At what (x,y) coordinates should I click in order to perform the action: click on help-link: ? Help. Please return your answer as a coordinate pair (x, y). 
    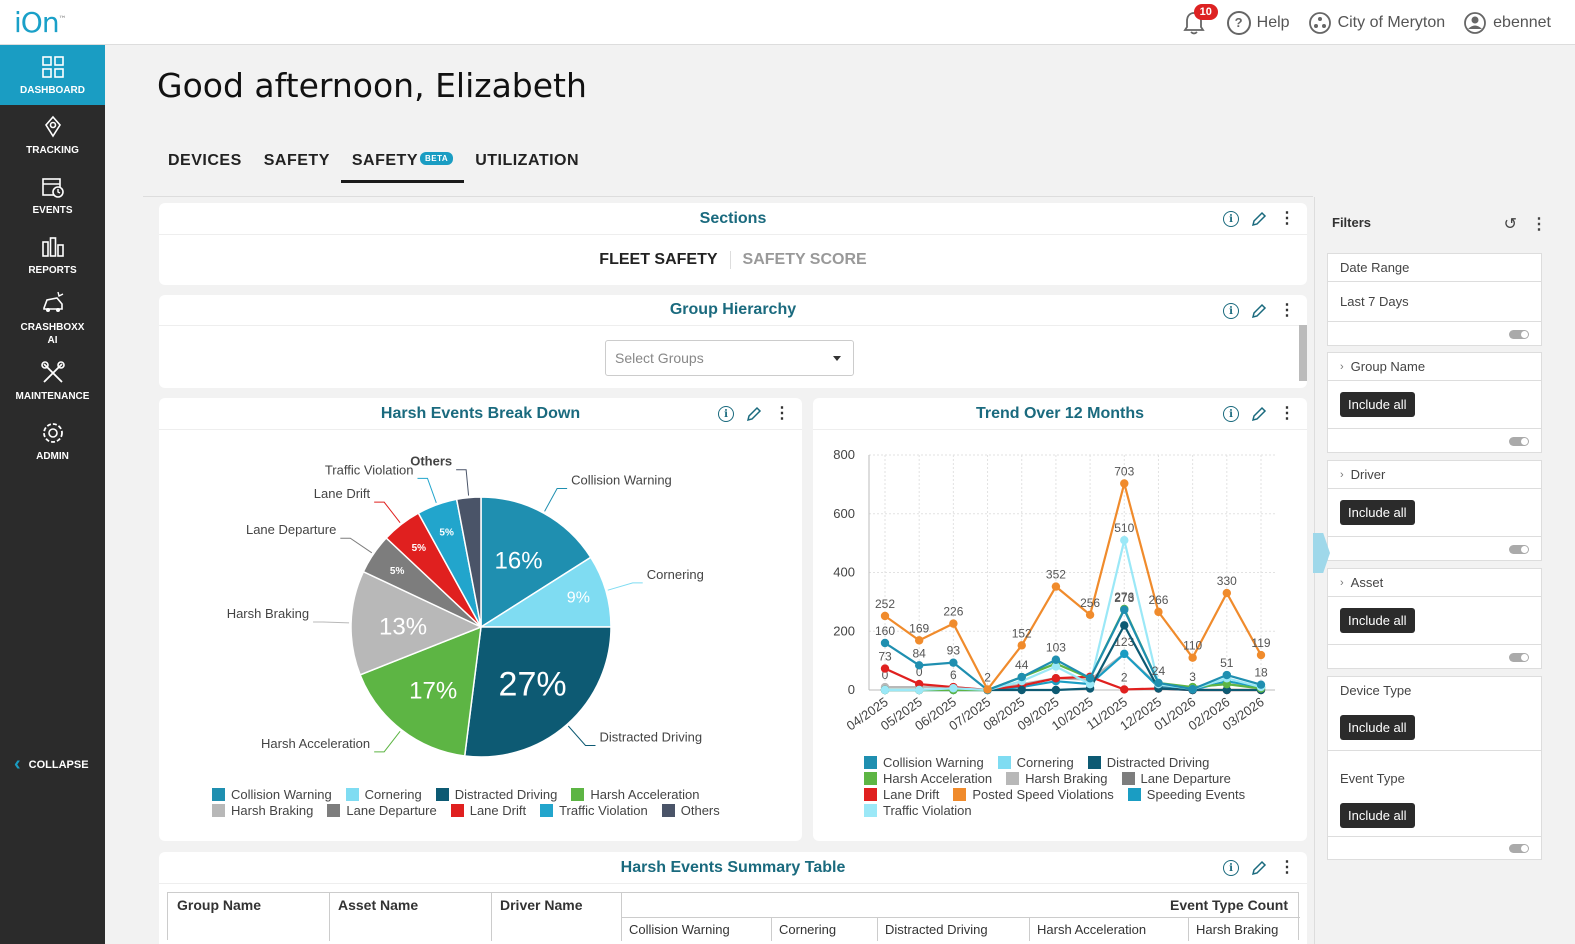
    Looking at the image, I should click on (1258, 22).